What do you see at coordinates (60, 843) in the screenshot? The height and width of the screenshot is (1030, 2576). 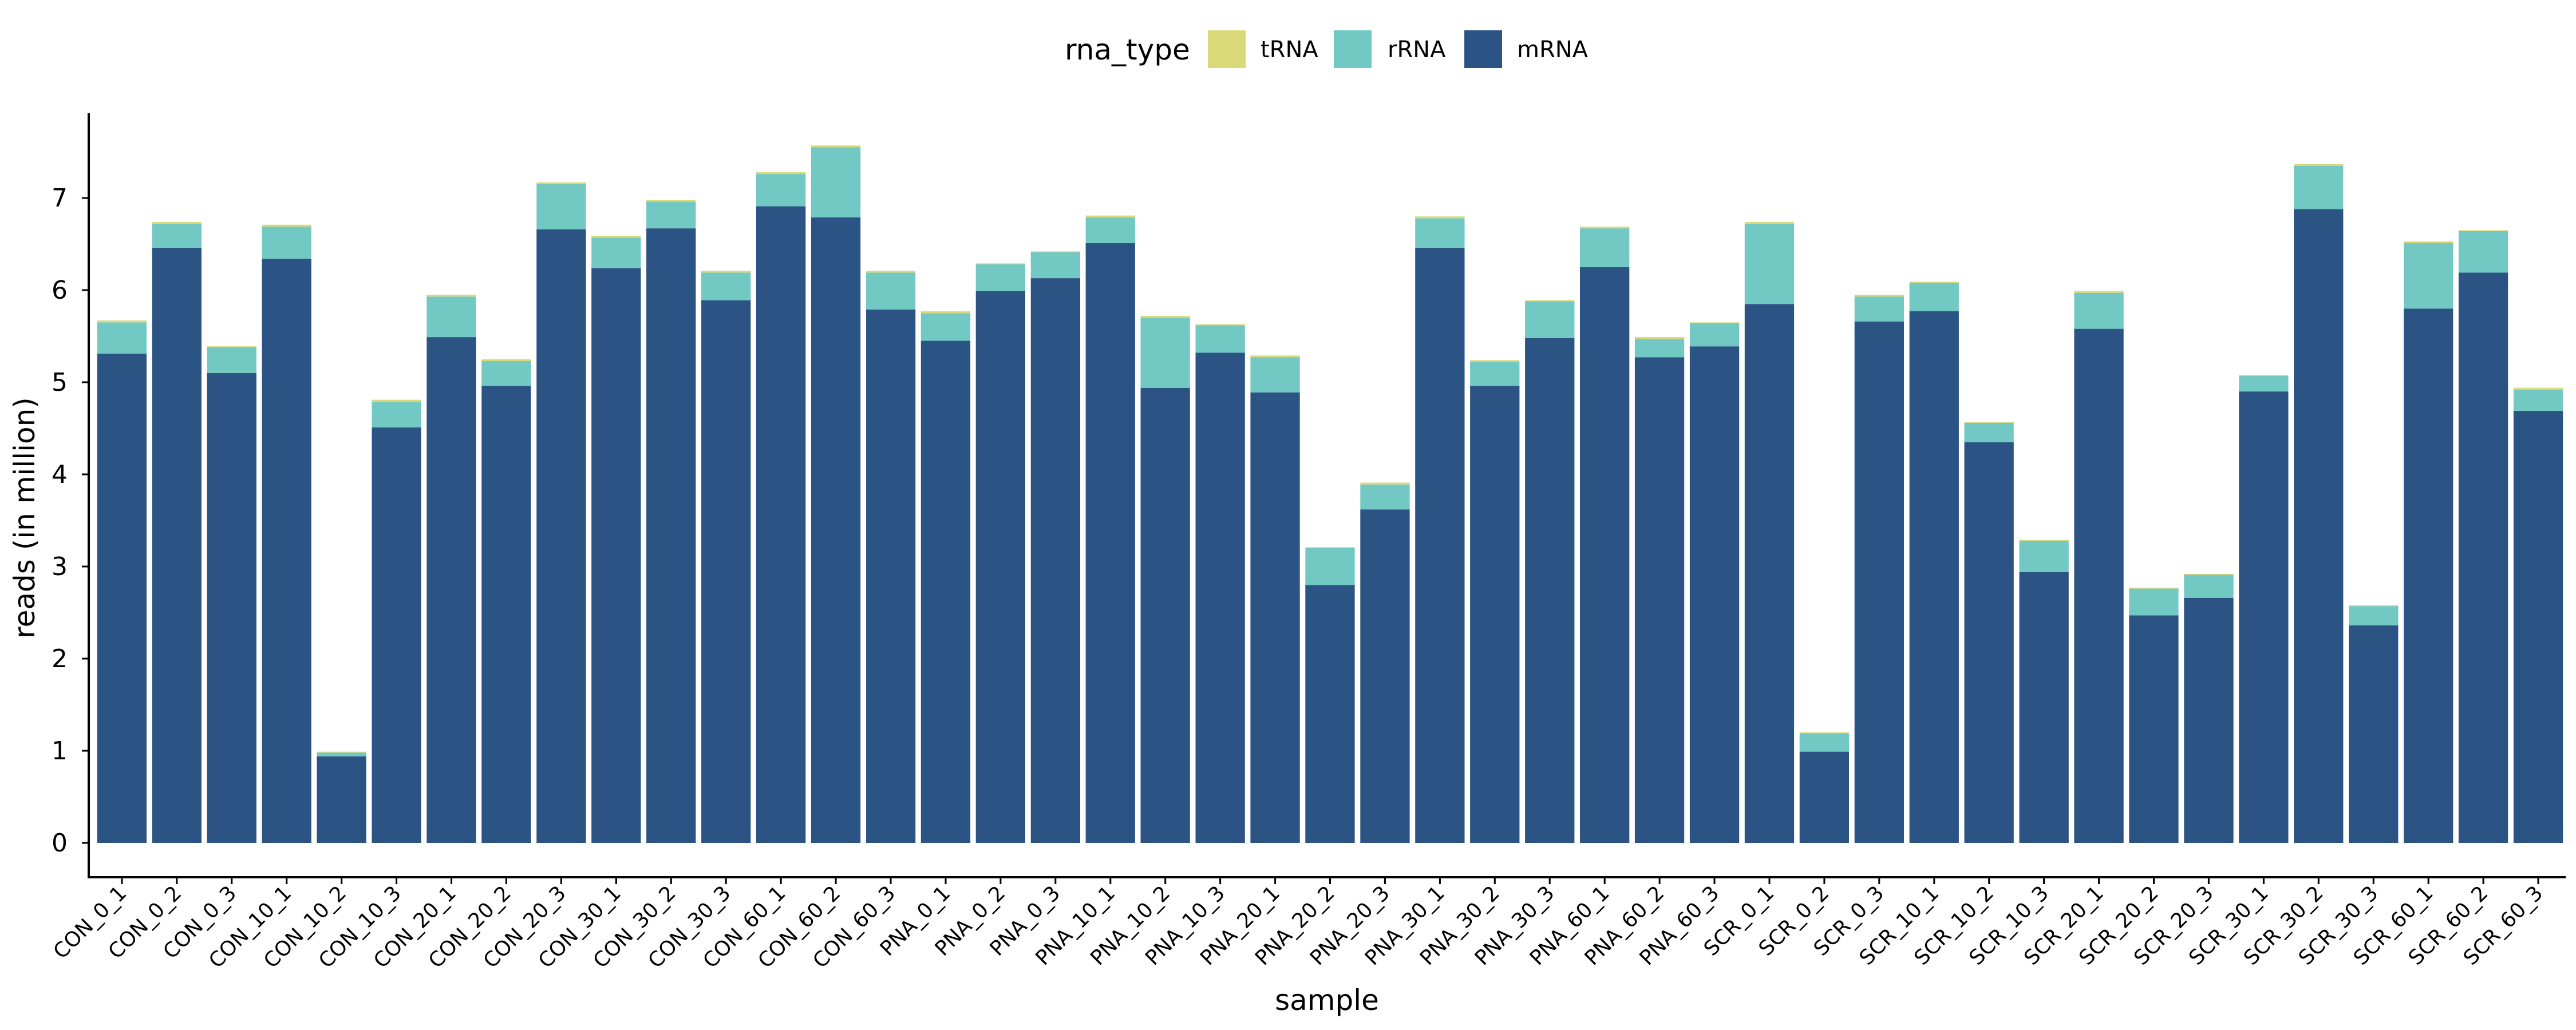 I see `y-tick-label: 0` at bounding box center [60, 843].